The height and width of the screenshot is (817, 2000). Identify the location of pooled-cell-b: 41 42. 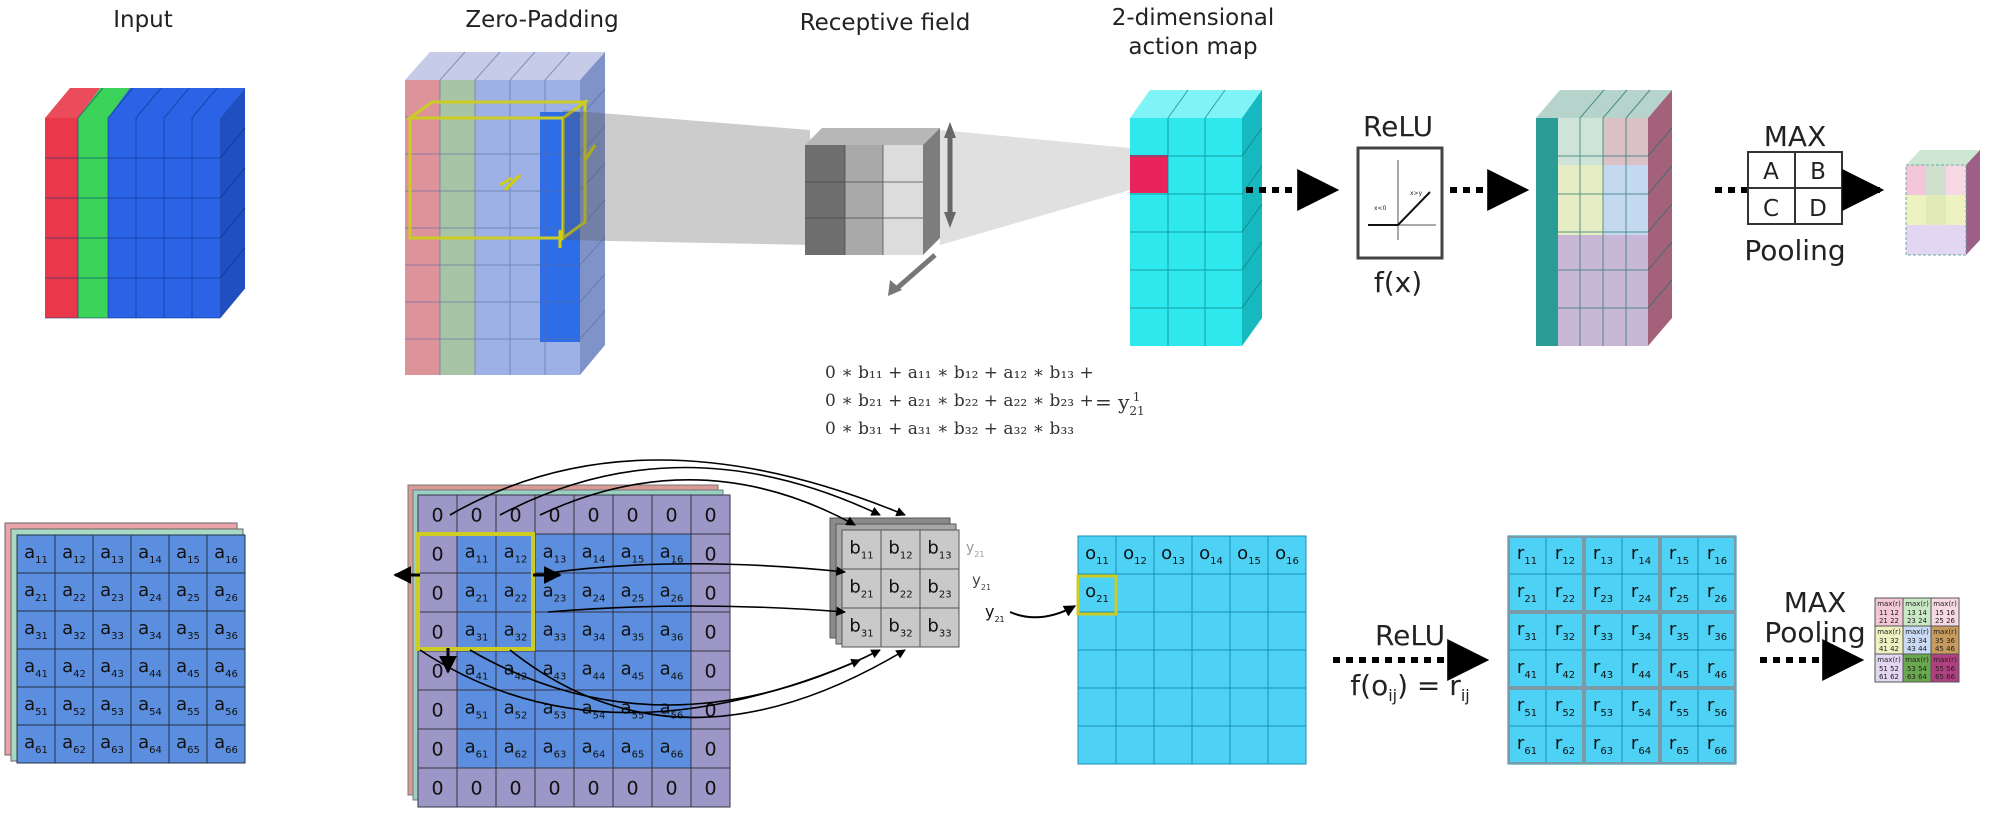
(1889, 649).